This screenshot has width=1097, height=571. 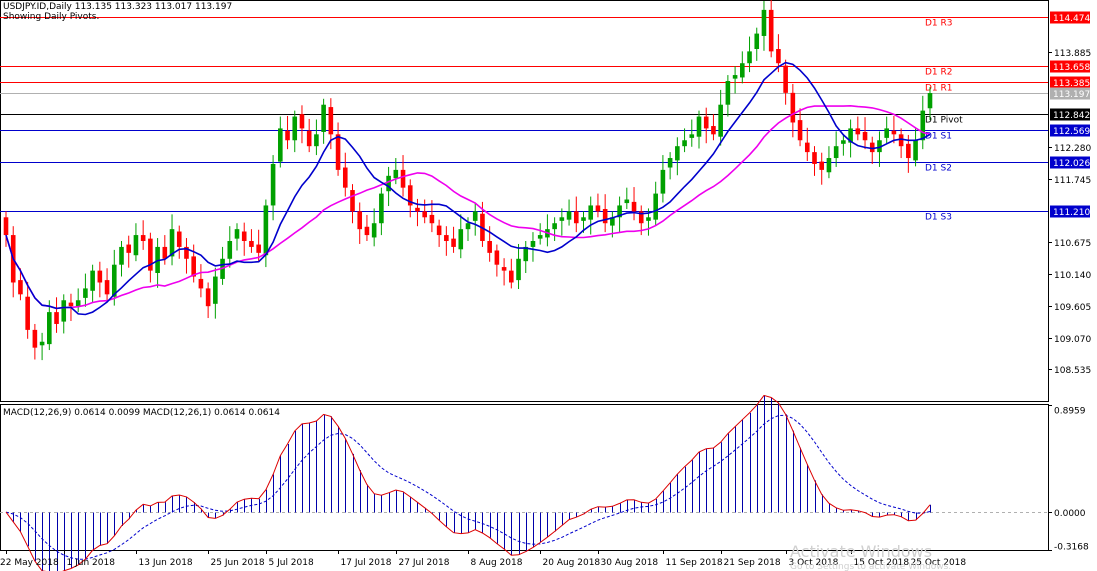 I want to click on macd-tick-label: -0.3168, so click(x=1071, y=548).